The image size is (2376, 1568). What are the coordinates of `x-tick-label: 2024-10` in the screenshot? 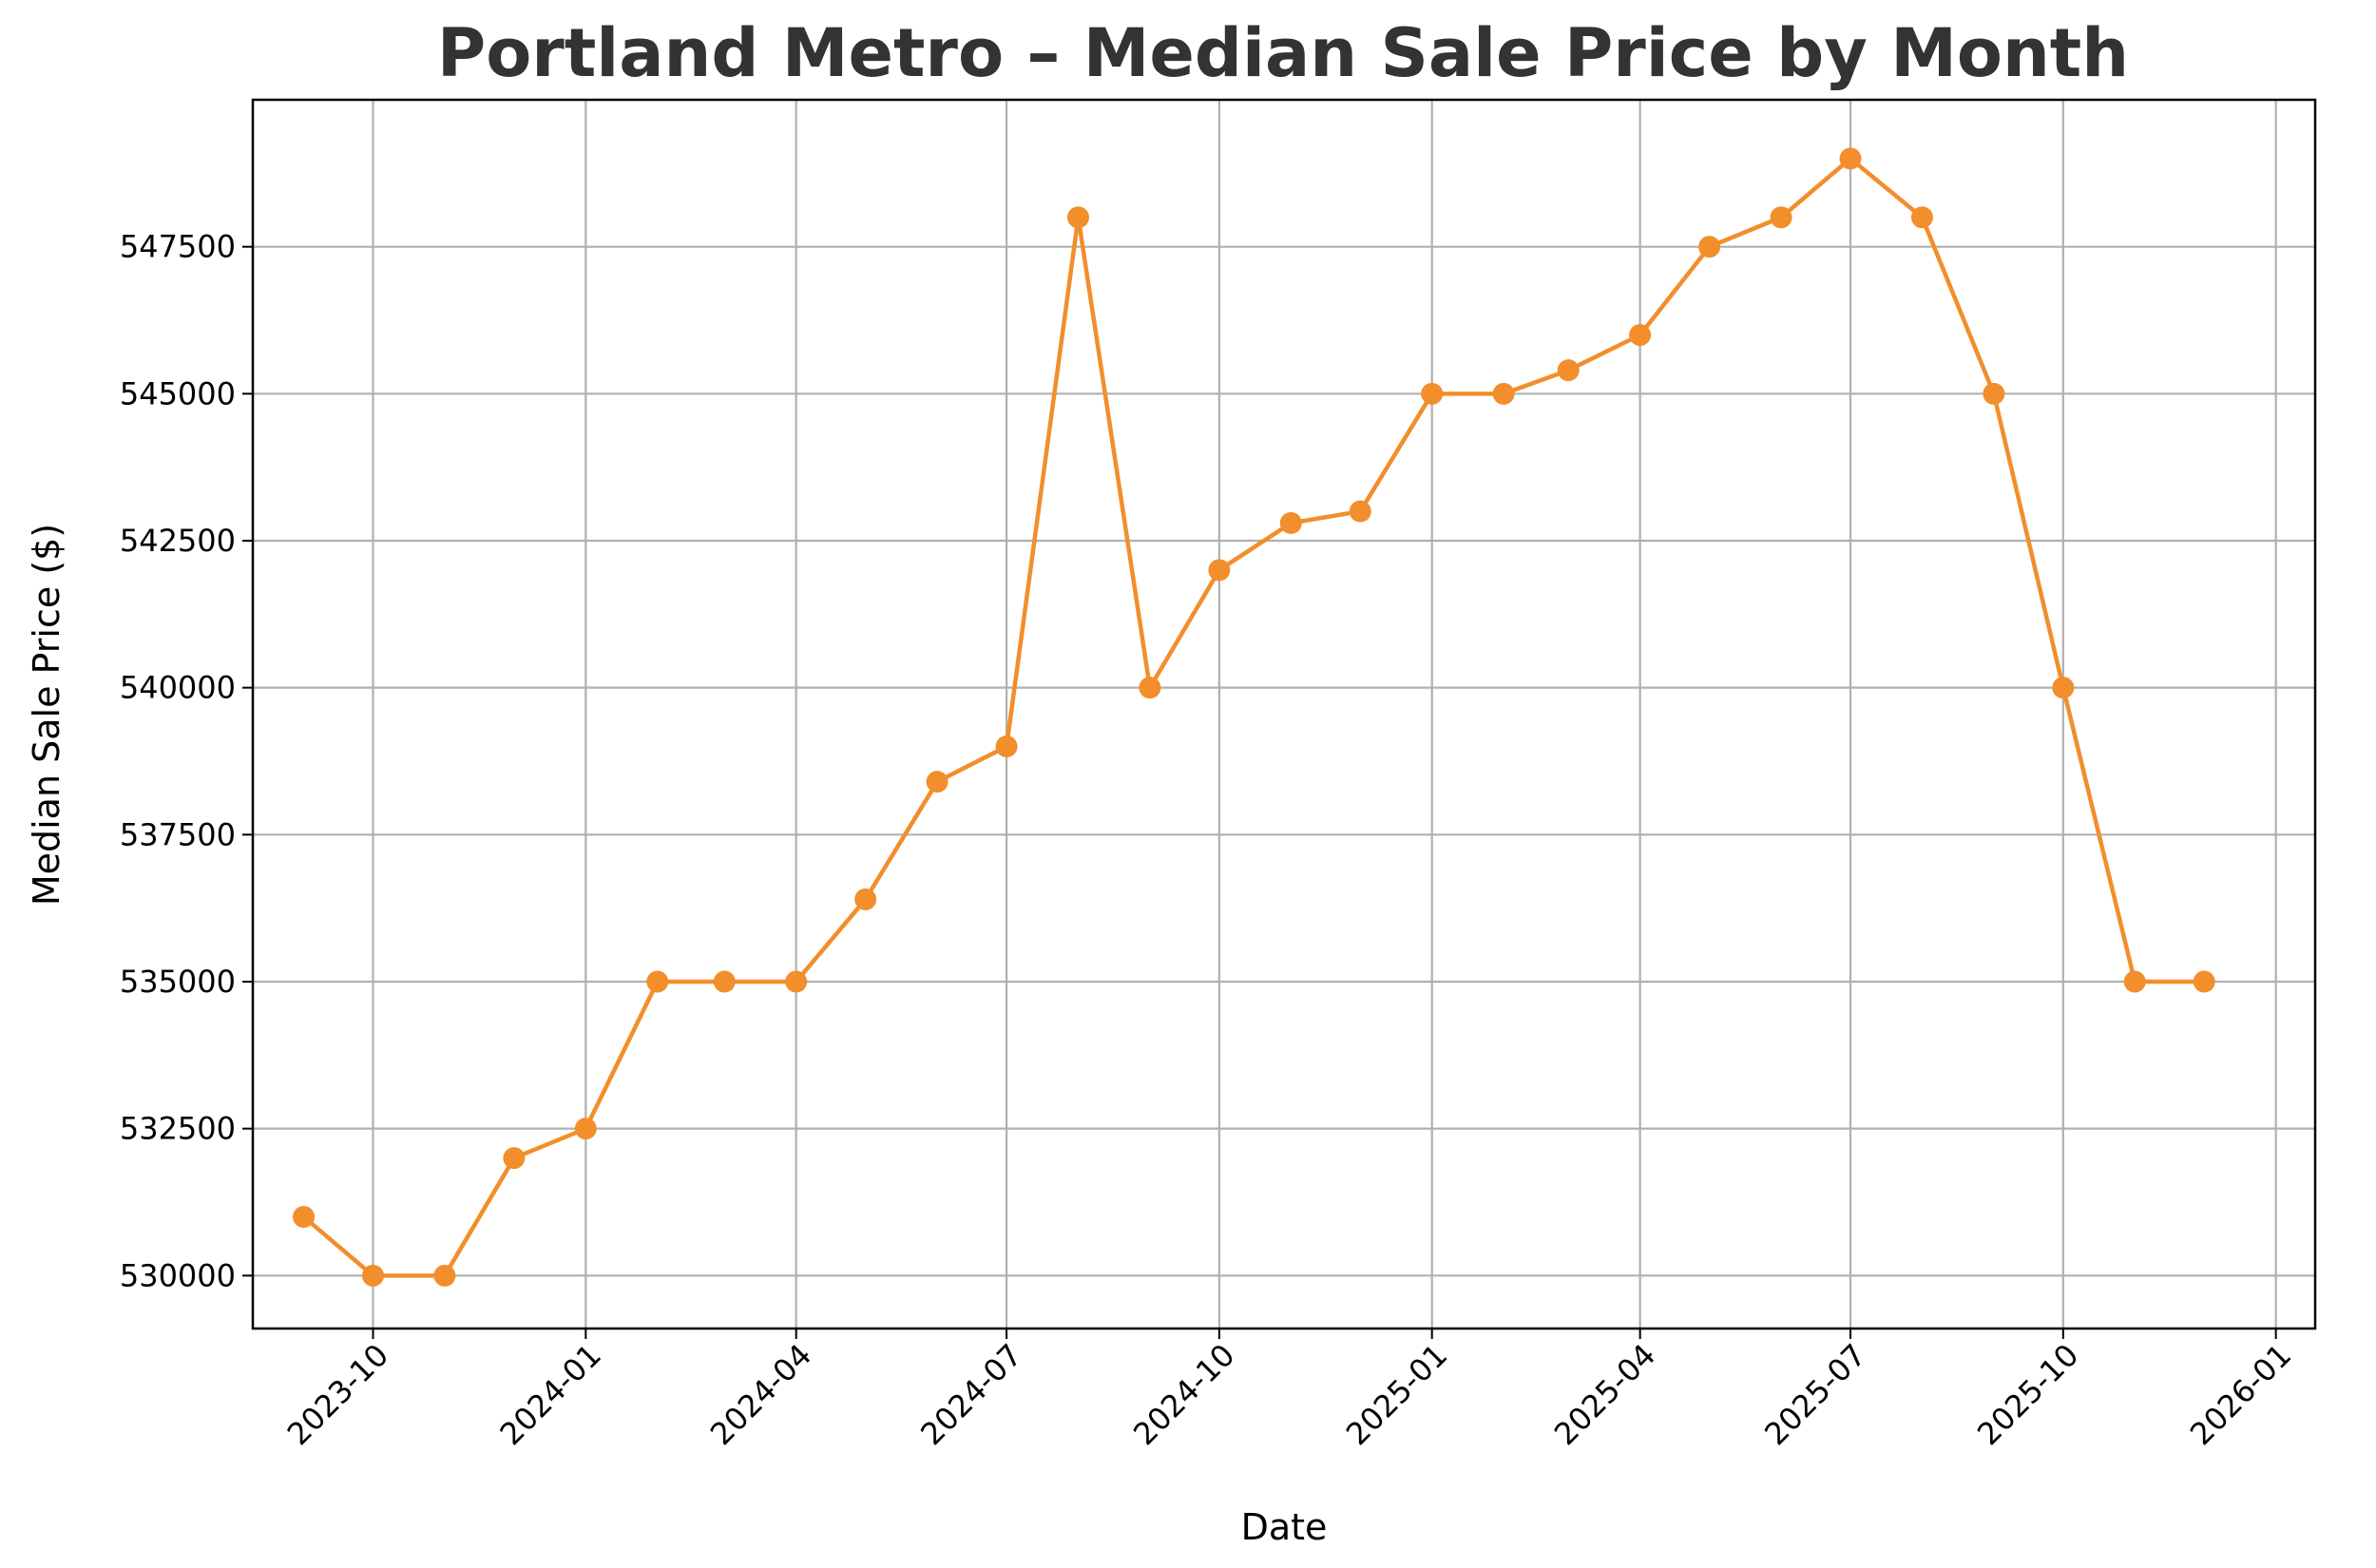 It's located at (1183, 1395).